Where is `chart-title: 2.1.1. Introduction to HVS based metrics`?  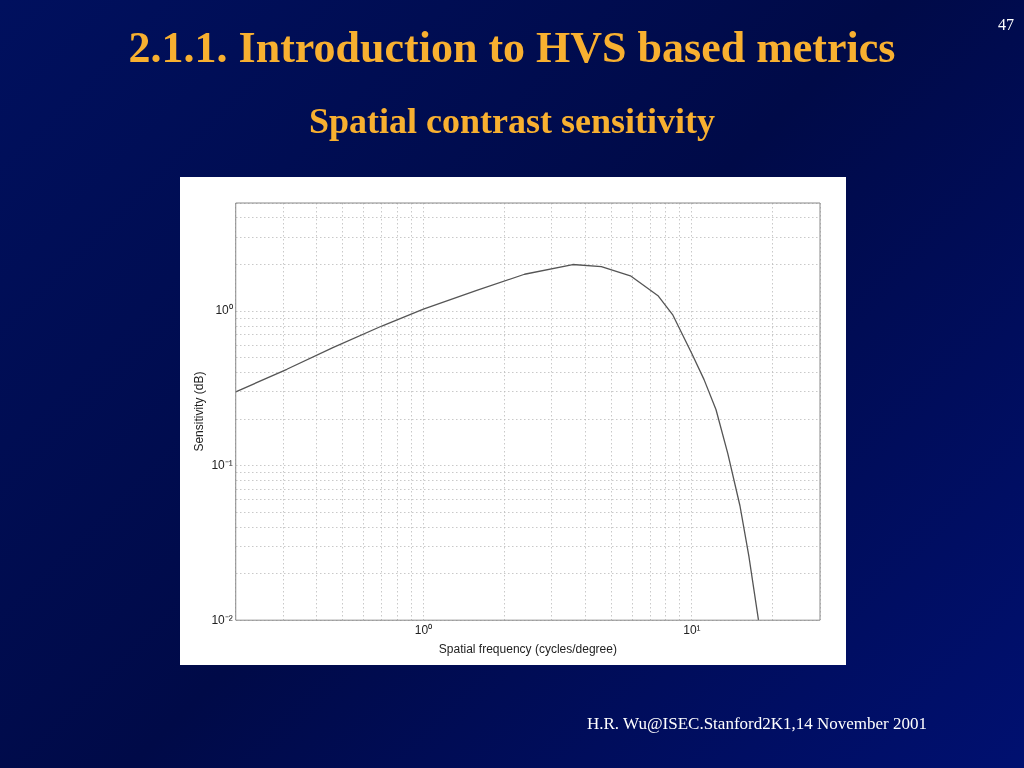
chart-title: 2.1.1. Introduction to HVS based metrics is located at coordinates (512, 47).